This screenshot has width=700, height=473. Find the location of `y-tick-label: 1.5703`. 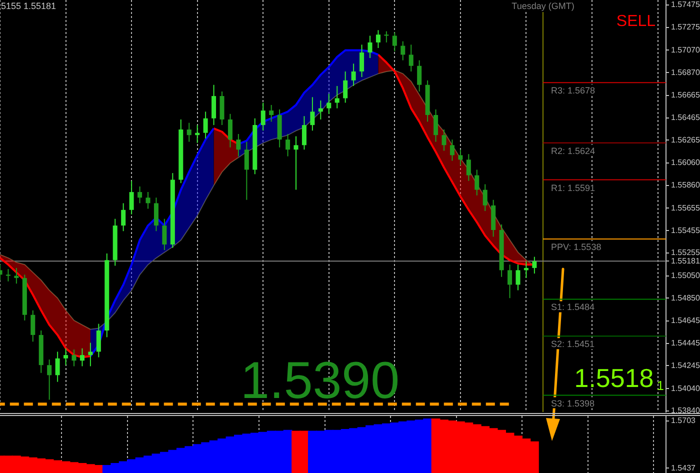

y-tick-label: 1.5703 is located at coordinates (683, 421).